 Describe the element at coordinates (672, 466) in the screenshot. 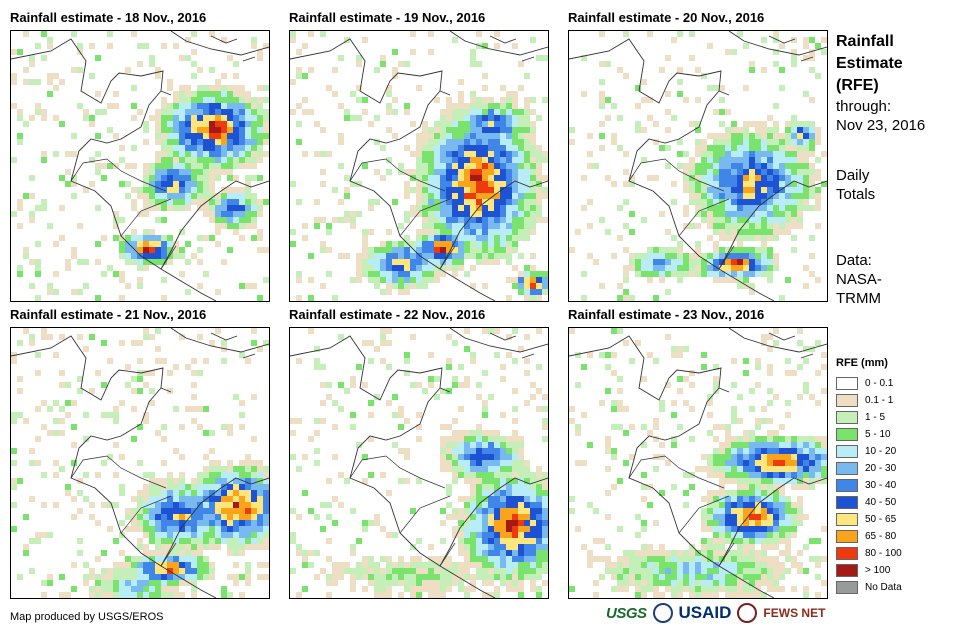

I see `coastline` at that location.